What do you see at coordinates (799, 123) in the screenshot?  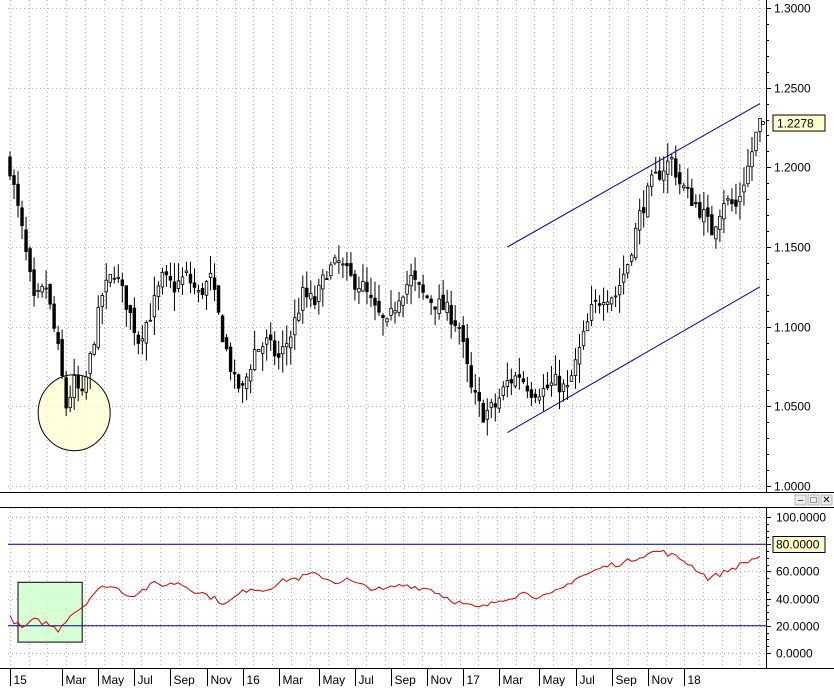 I see `last-price-box` at bounding box center [799, 123].